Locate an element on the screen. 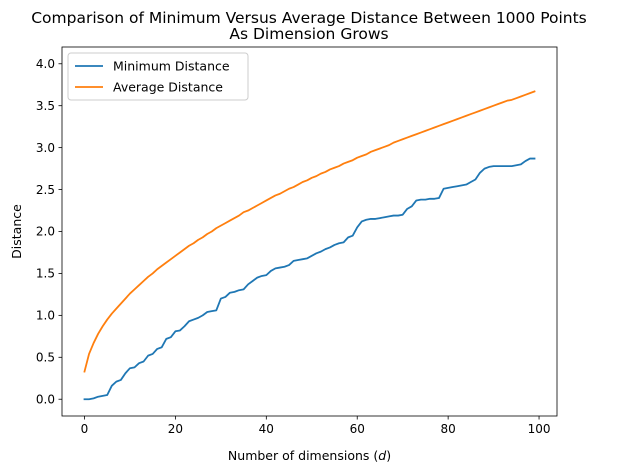 The height and width of the screenshot is (476, 618). legend-label-minimum-distance: Minimum Distance is located at coordinates (171, 66).